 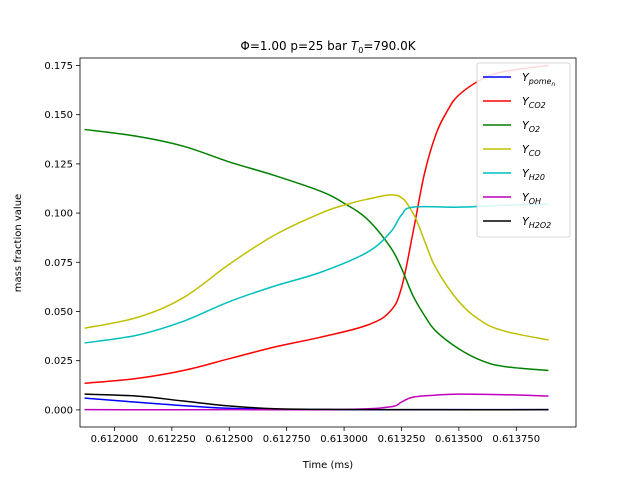 What do you see at coordinates (58, 263) in the screenshot?
I see `y-tick-label: 0.075` at bounding box center [58, 263].